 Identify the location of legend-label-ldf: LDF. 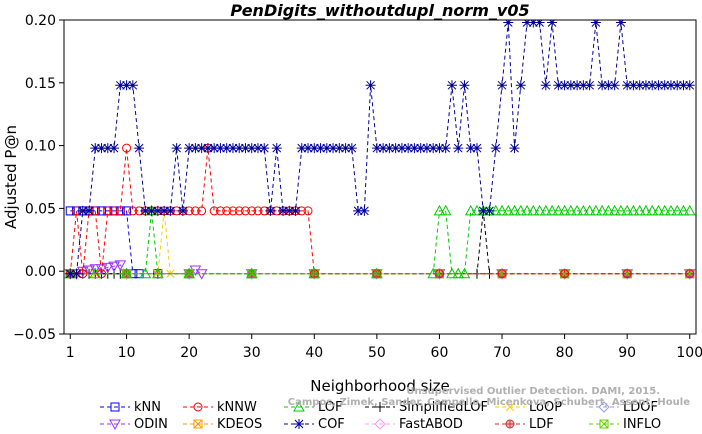
(541, 424).